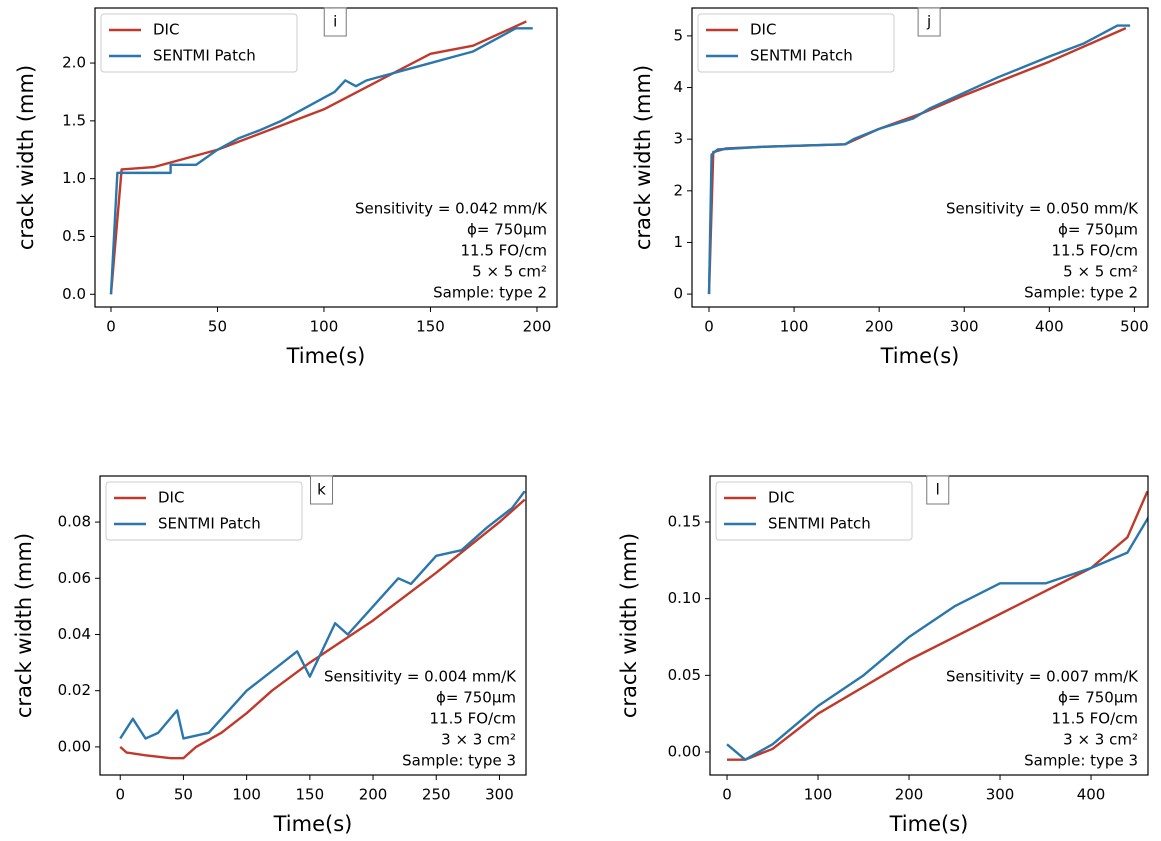 The image size is (1161, 841). What do you see at coordinates (684, 598) in the screenshot?
I see `y-tick-label: 0.10` at bounding box center [684, 598].